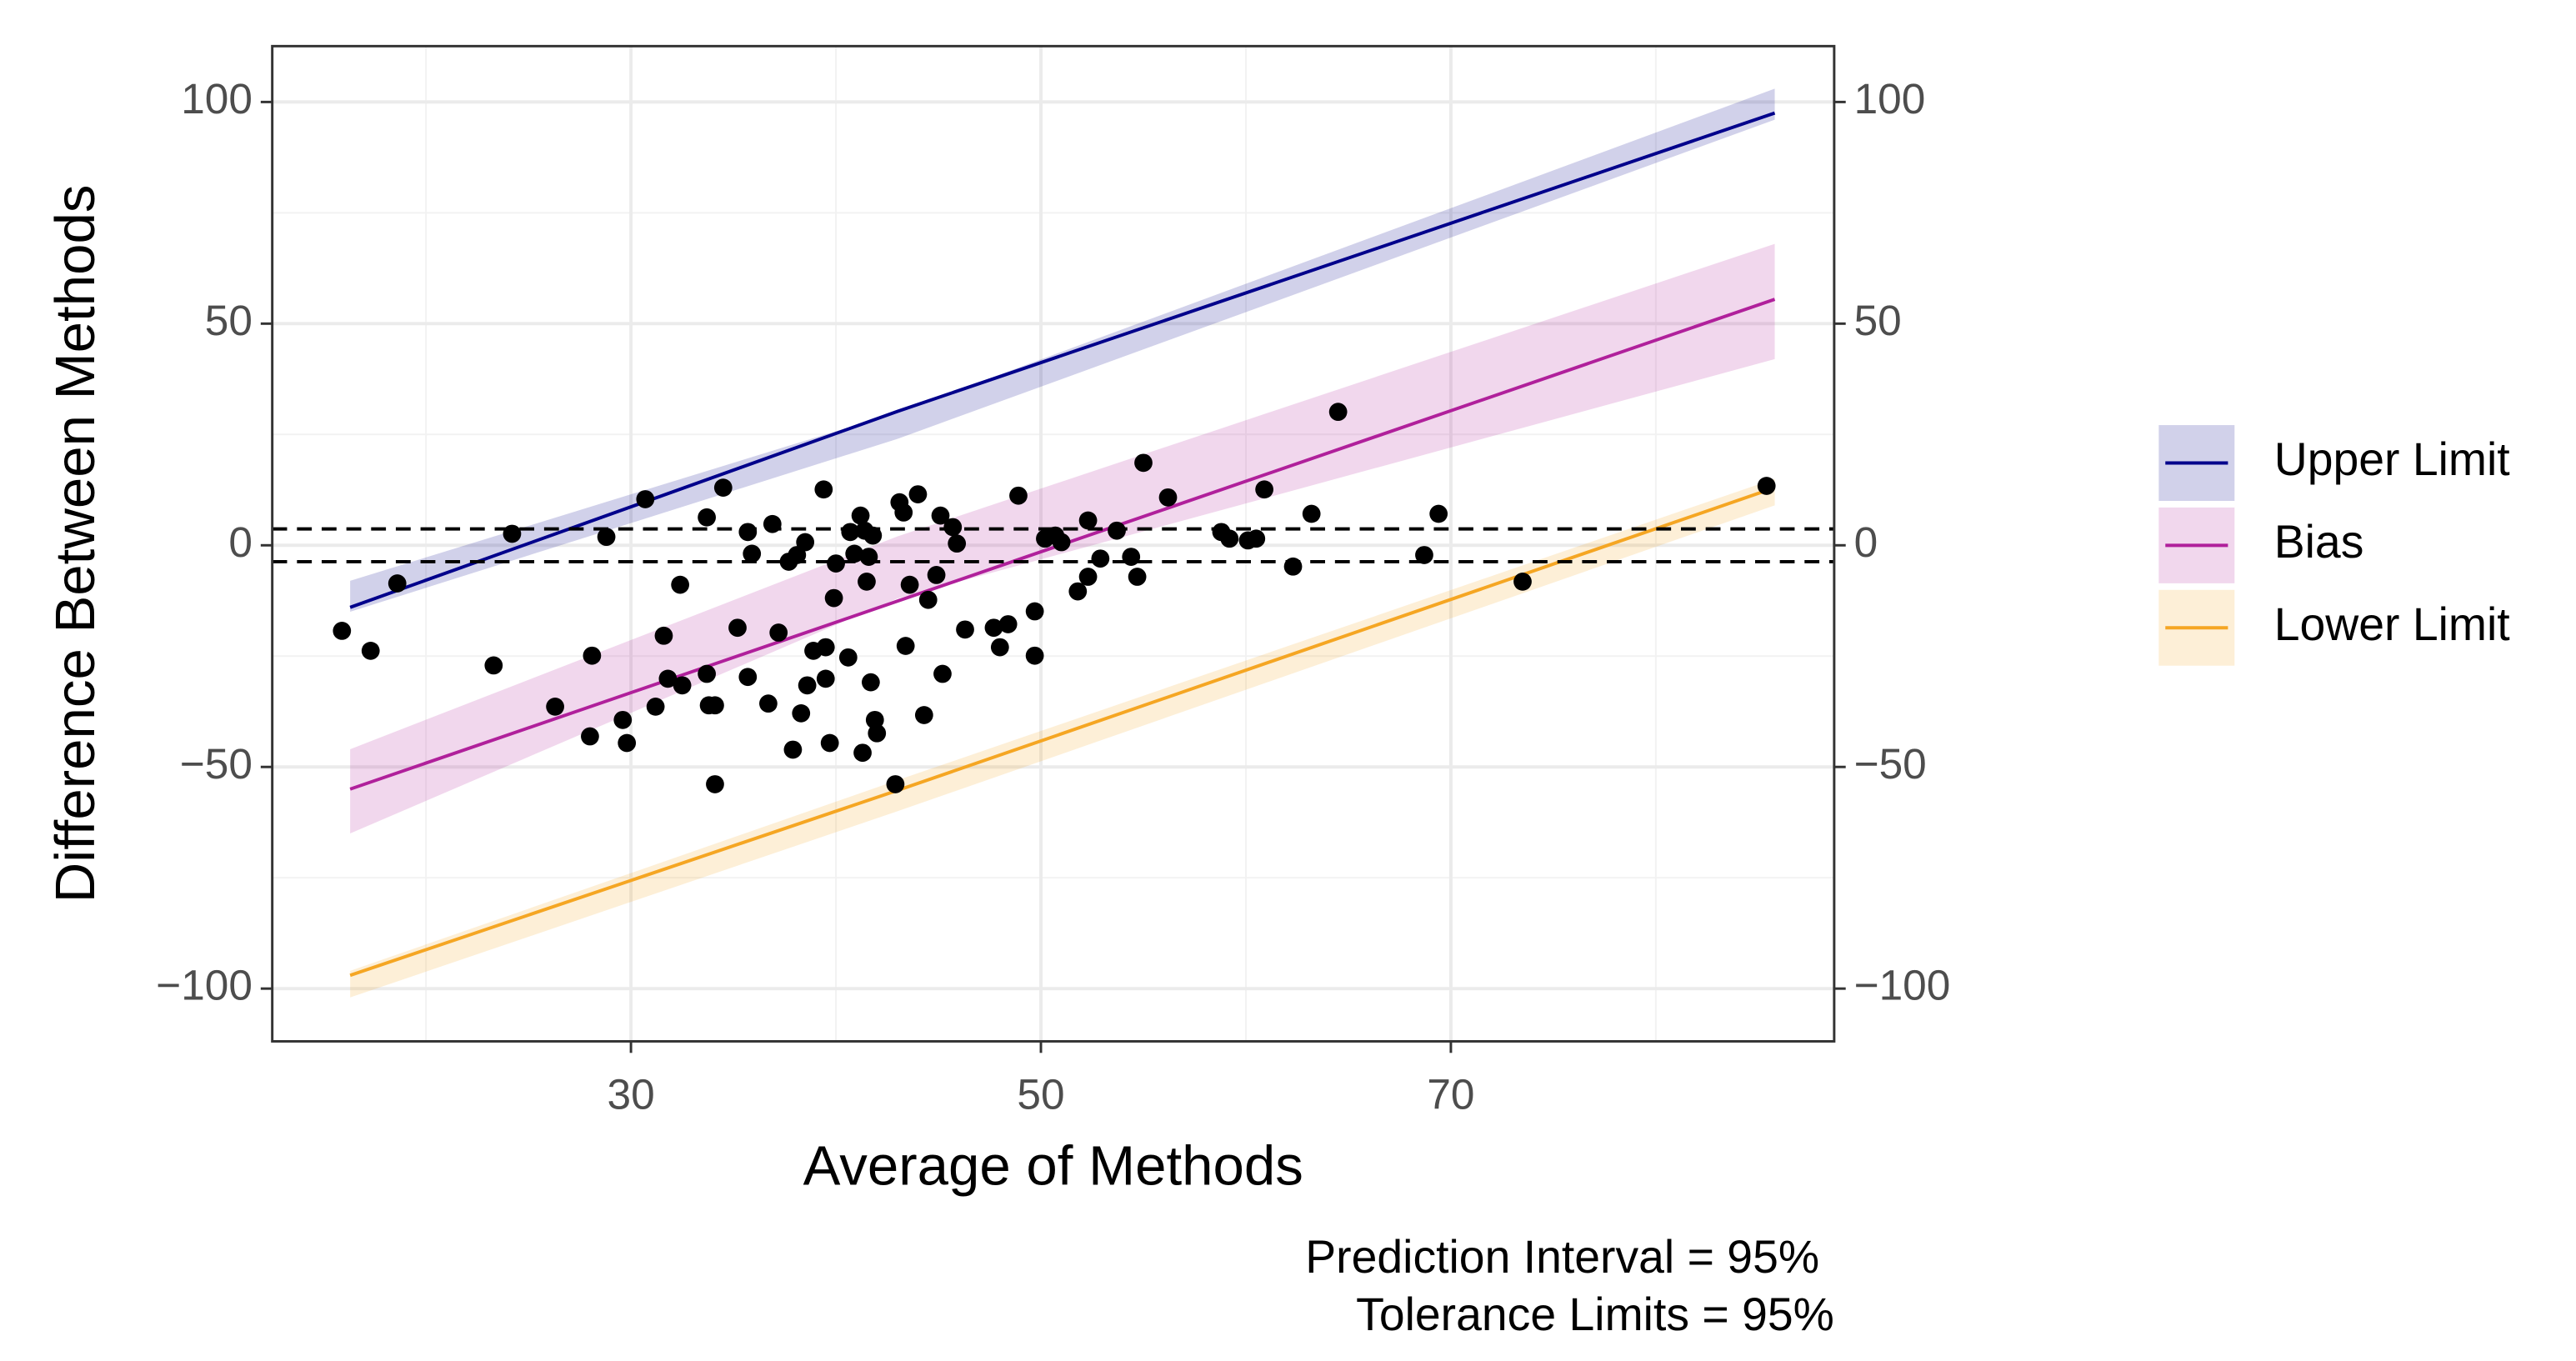 Image resolution: width=2576 pixels, height=1361 pixels. Describe the element at coordinates (1562, 1257) in the screenshot. I see `annotation: Prediction Interval = 95%` at that location.